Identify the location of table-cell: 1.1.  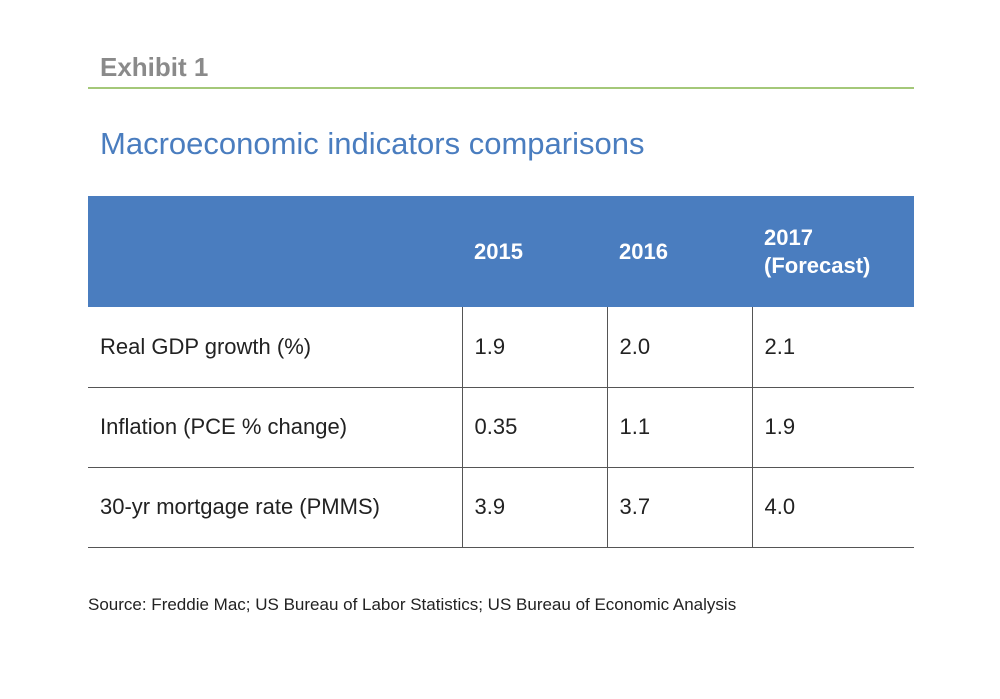
(679, 427).